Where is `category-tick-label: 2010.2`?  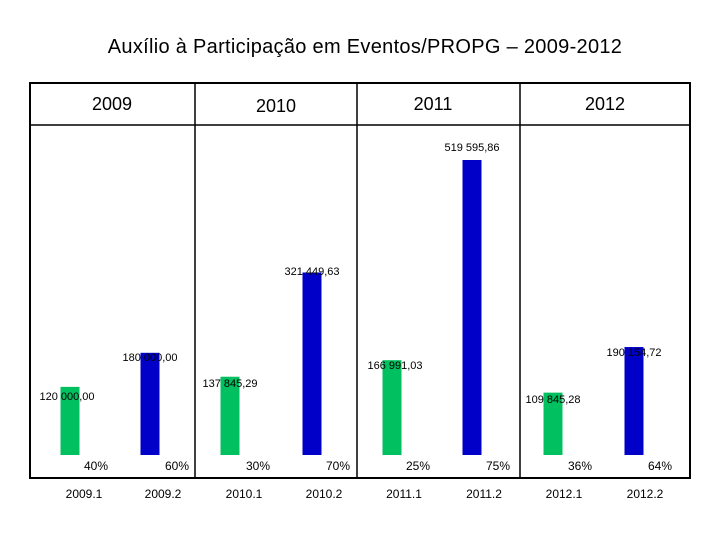
category-tick-label: 2010.2 is located at coordinates (324, 494).